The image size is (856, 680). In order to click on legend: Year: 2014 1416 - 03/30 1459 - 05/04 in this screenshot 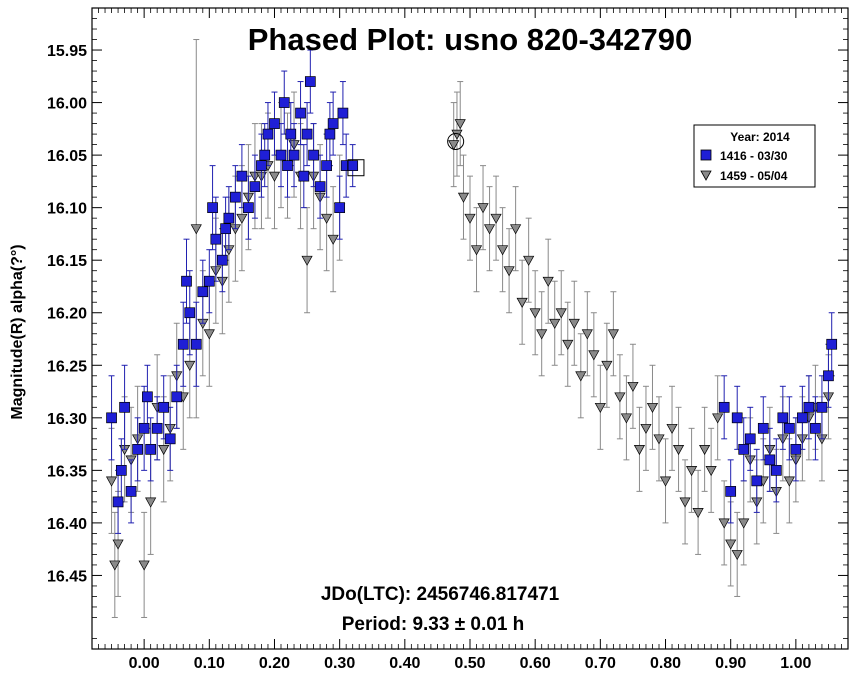, I will do `click(754, 156)`.